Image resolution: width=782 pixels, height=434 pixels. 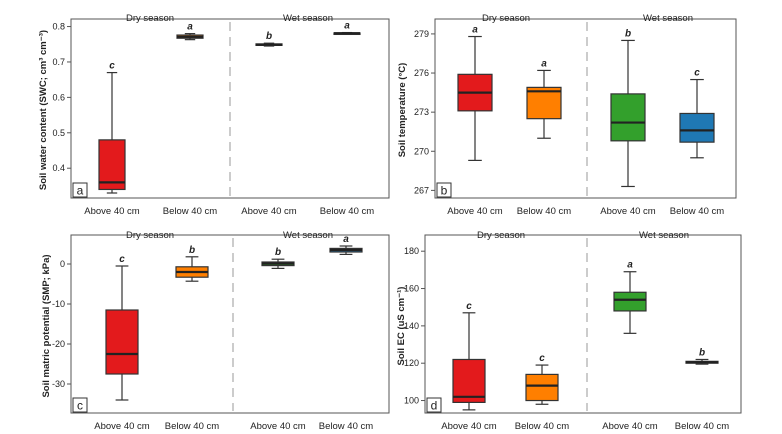 I want to click on panel-c-label-box, so click(x=80, y=405).